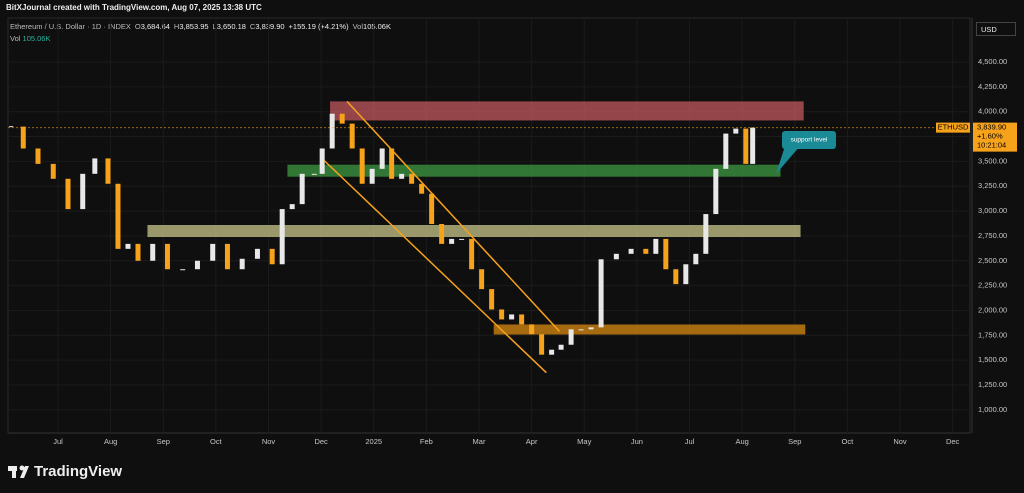 Image resolution: width=1024 pixels, height=493 pixels. I want to click on channel-line, so click(435, 267).